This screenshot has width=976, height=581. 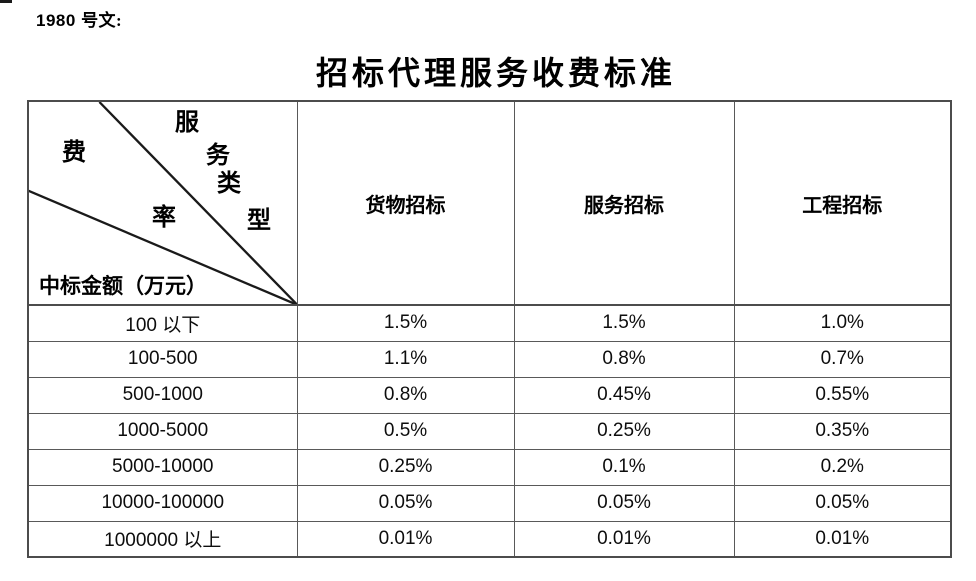 I want to click on diagonal-corner-cell: 费 率 服 务 类 型 中标金额（万元）, so click(x=162, y=203).